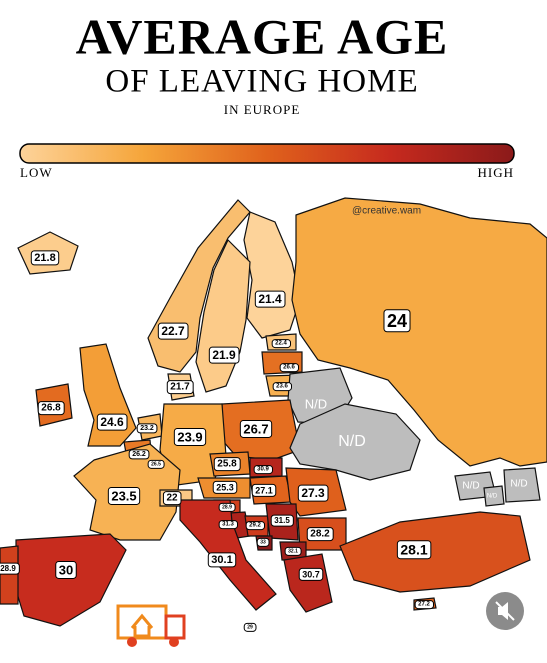 This screenshot has height=663, width=547. I want to click on country-label: 30.1, so click(221, 560).